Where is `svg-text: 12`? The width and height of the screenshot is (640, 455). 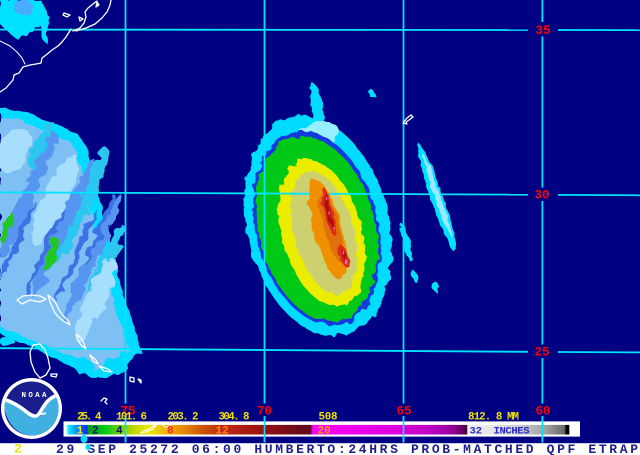
svg-text: 12 is located at coordinates (222, 431).